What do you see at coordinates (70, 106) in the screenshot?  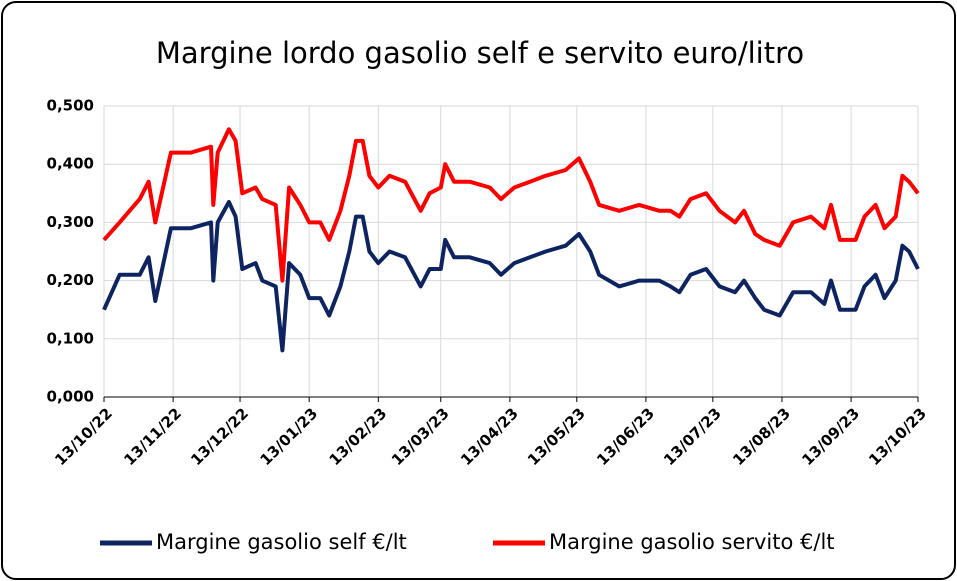 I see `y-tick-label: 0,500` at bounding box center [70, 106].